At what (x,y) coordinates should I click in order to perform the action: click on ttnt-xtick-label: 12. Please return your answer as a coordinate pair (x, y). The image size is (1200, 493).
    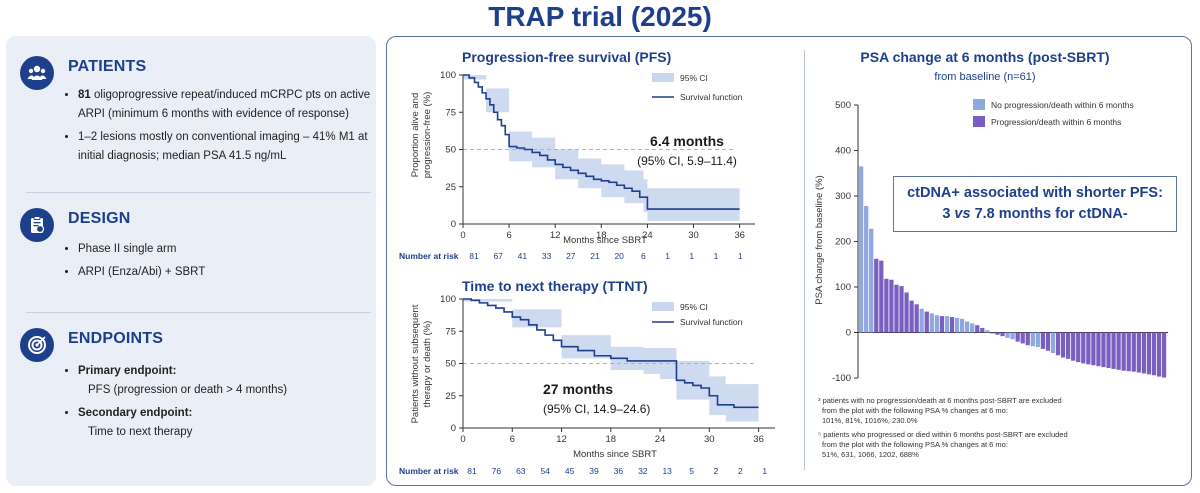
    Looking at the image, I should click on (561, 439).